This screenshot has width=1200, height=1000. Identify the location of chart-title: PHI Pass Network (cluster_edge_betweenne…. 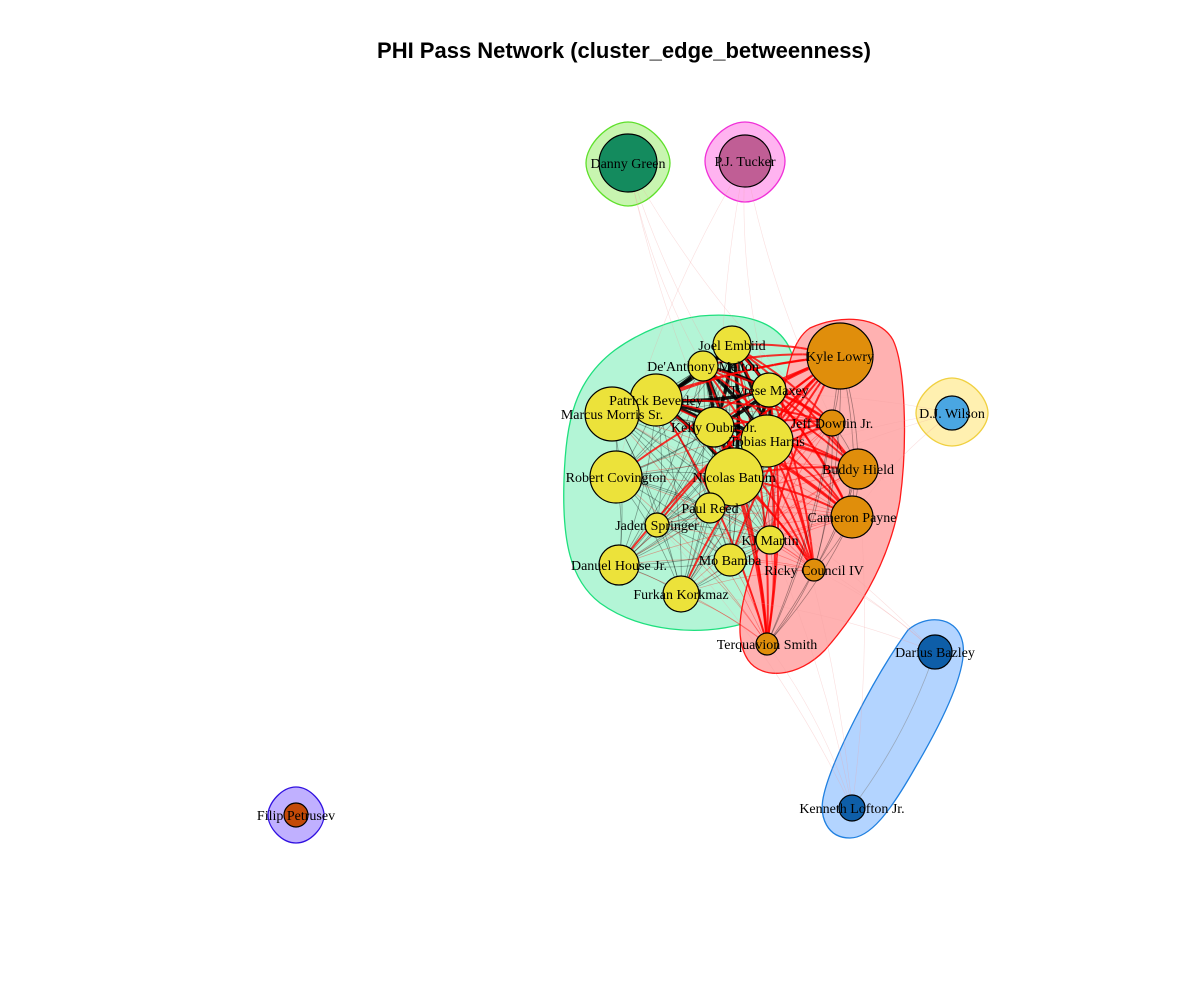
(624, 50).